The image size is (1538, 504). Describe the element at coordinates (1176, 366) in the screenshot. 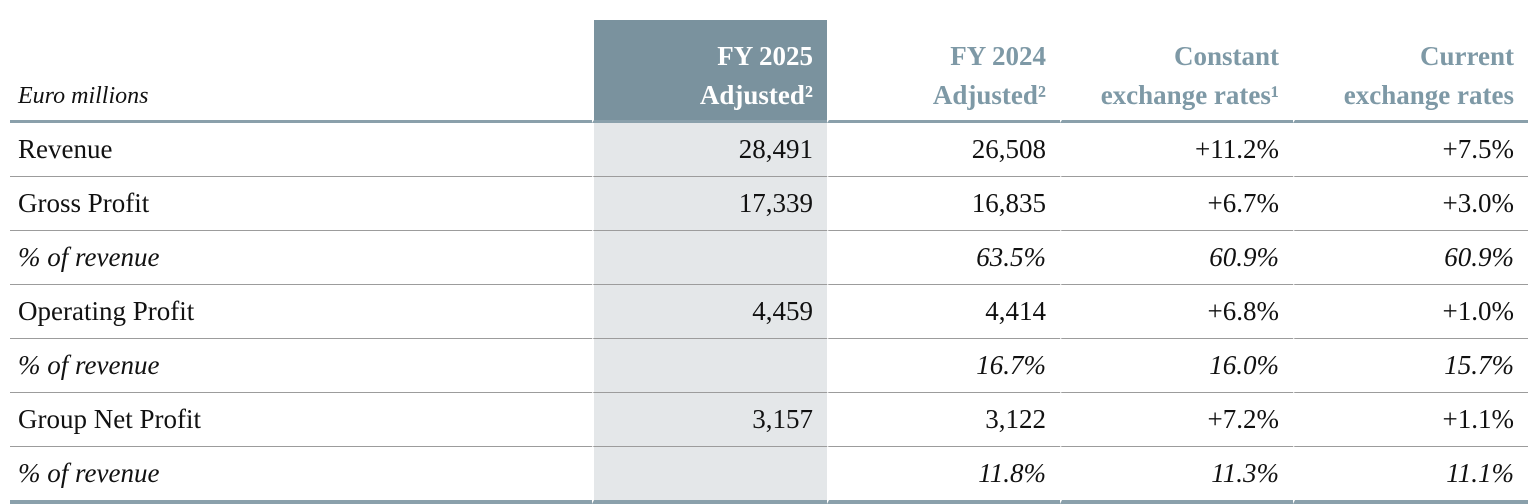

I see `cell-constant: 16.0%` at that location.